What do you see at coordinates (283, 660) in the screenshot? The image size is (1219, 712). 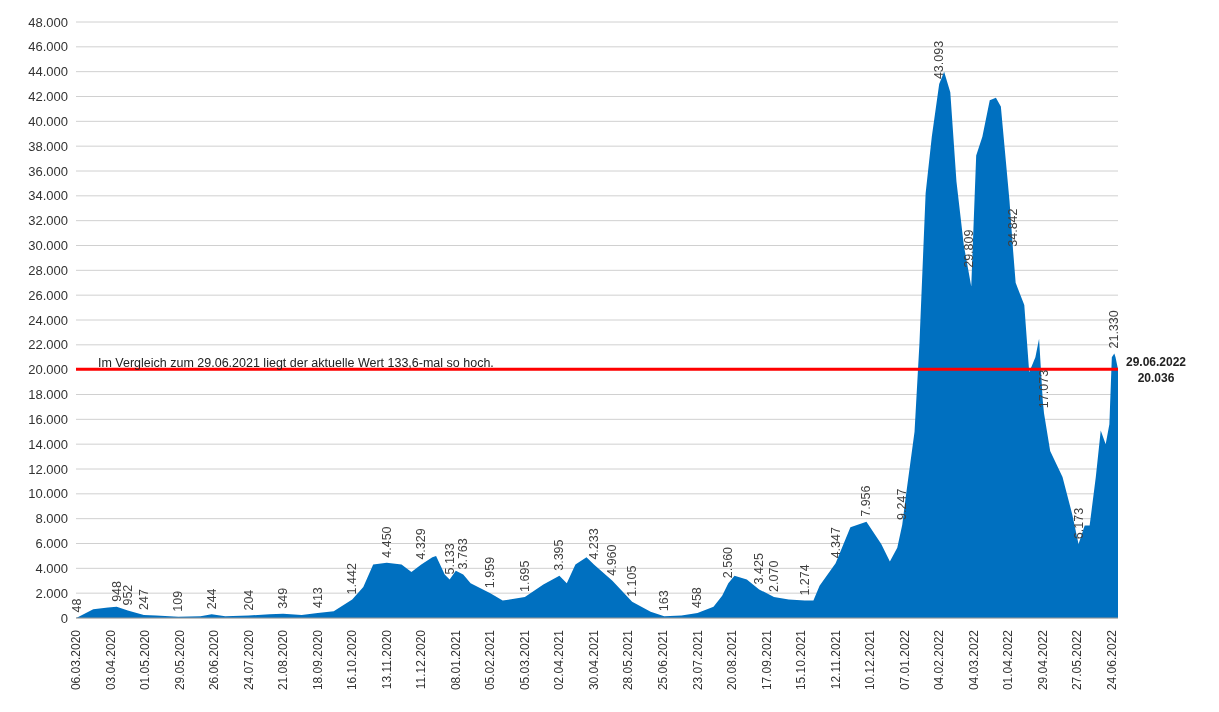 I see `x-tick-label: 21.08.2020` at bounding box center [283, 660].